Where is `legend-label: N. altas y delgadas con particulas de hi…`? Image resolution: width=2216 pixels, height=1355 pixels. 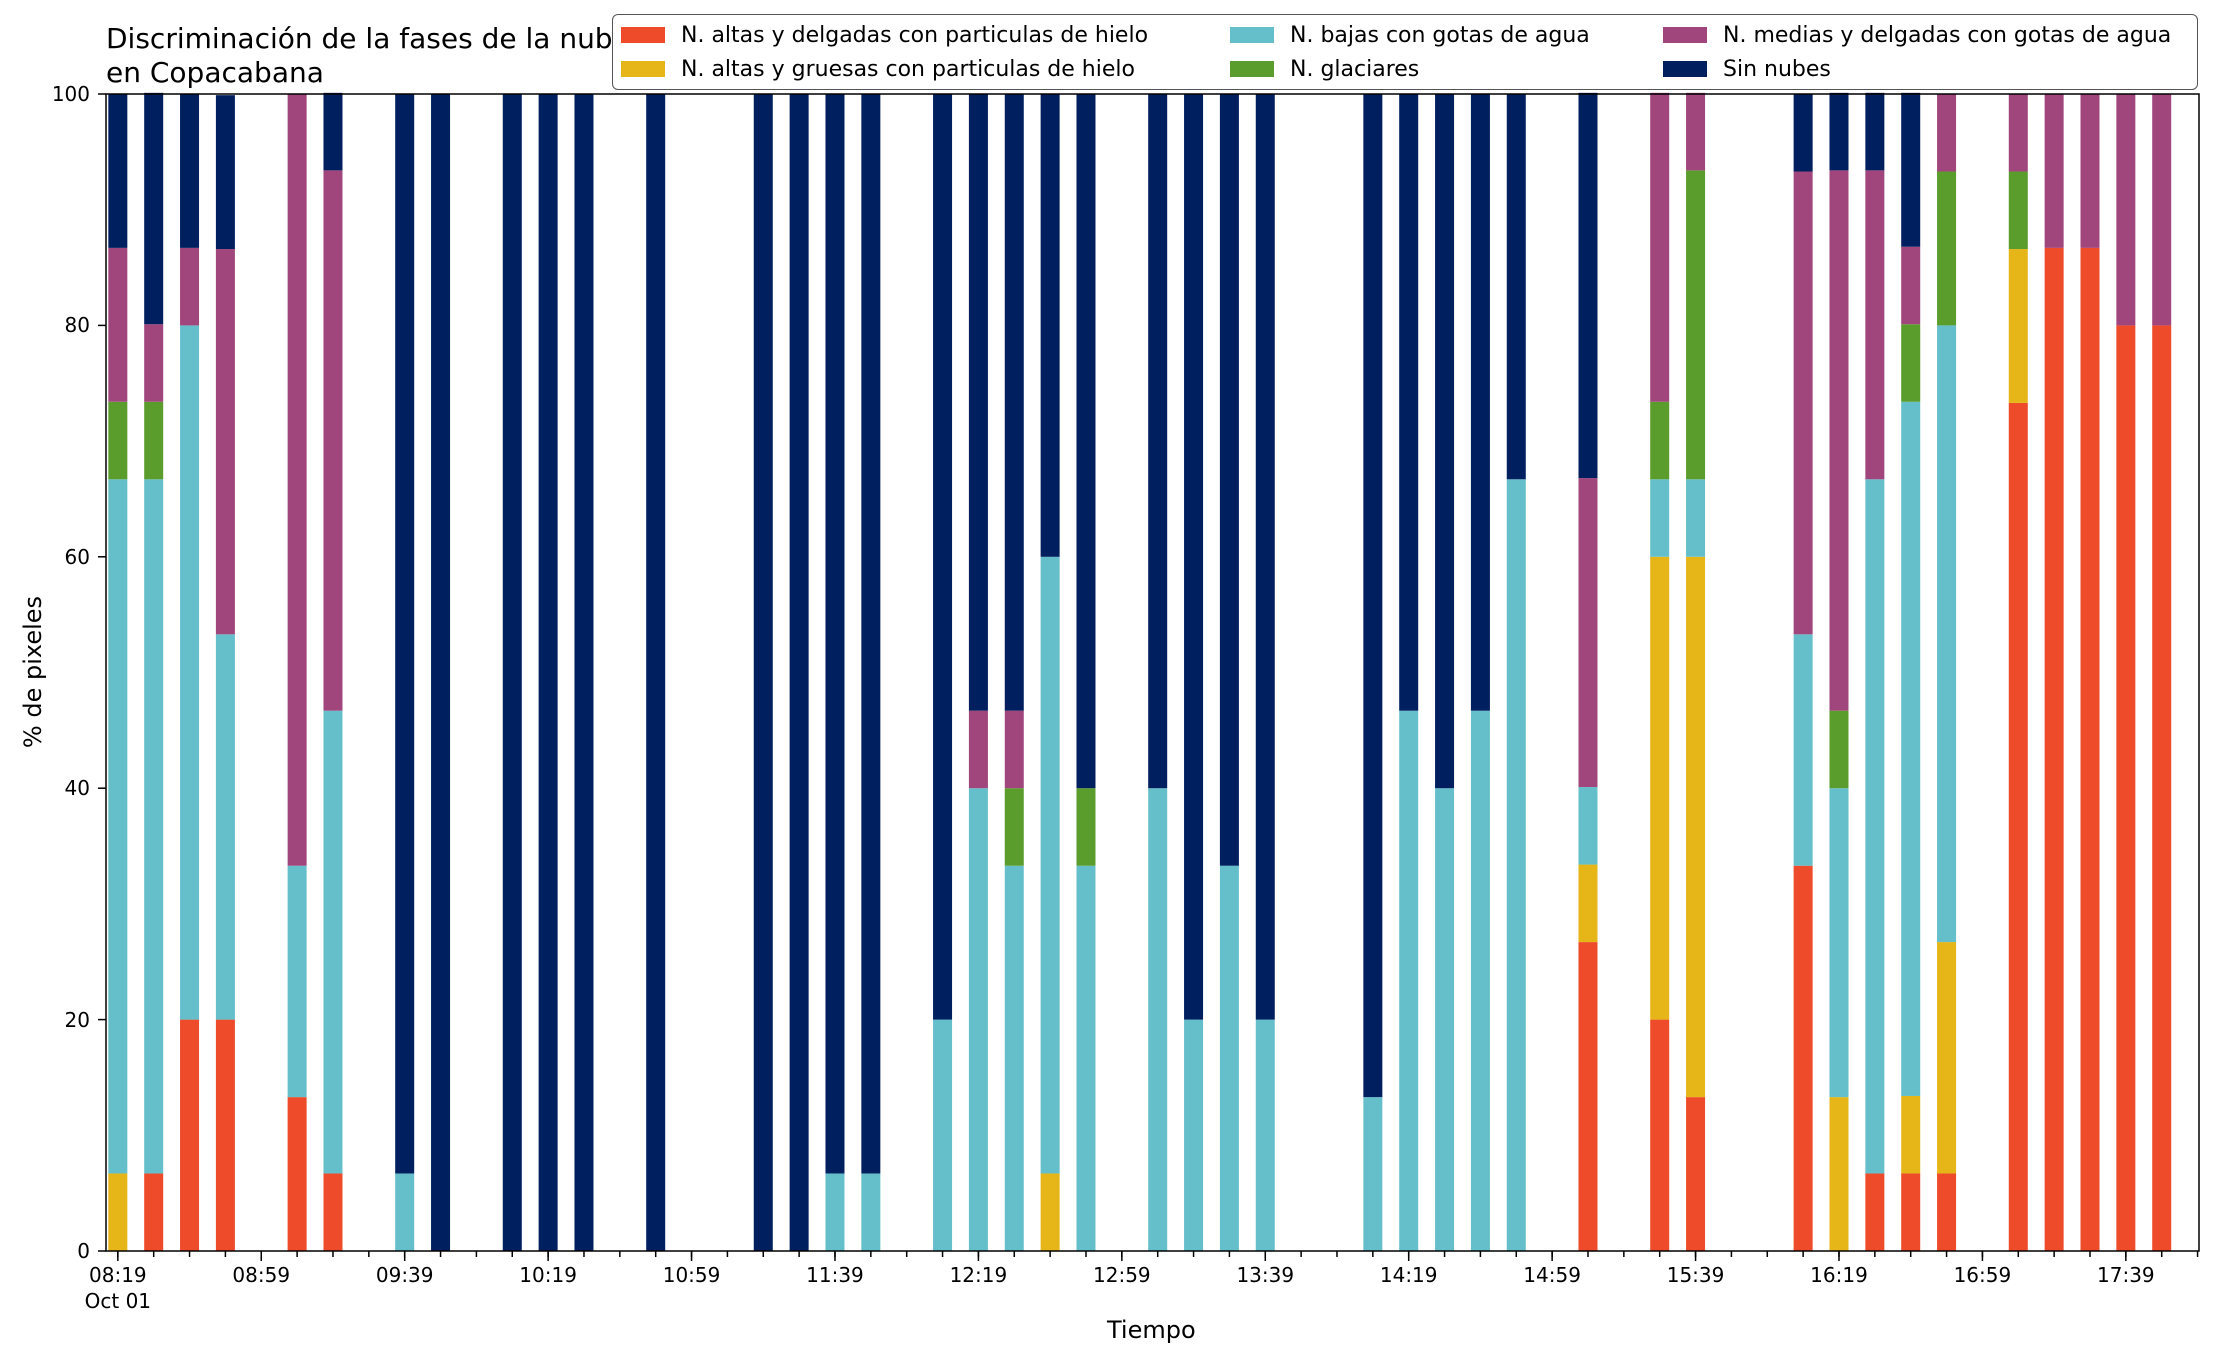
legend-label: N. altas y delgadas con particulas de hi… is located at coordinates (915, 35).